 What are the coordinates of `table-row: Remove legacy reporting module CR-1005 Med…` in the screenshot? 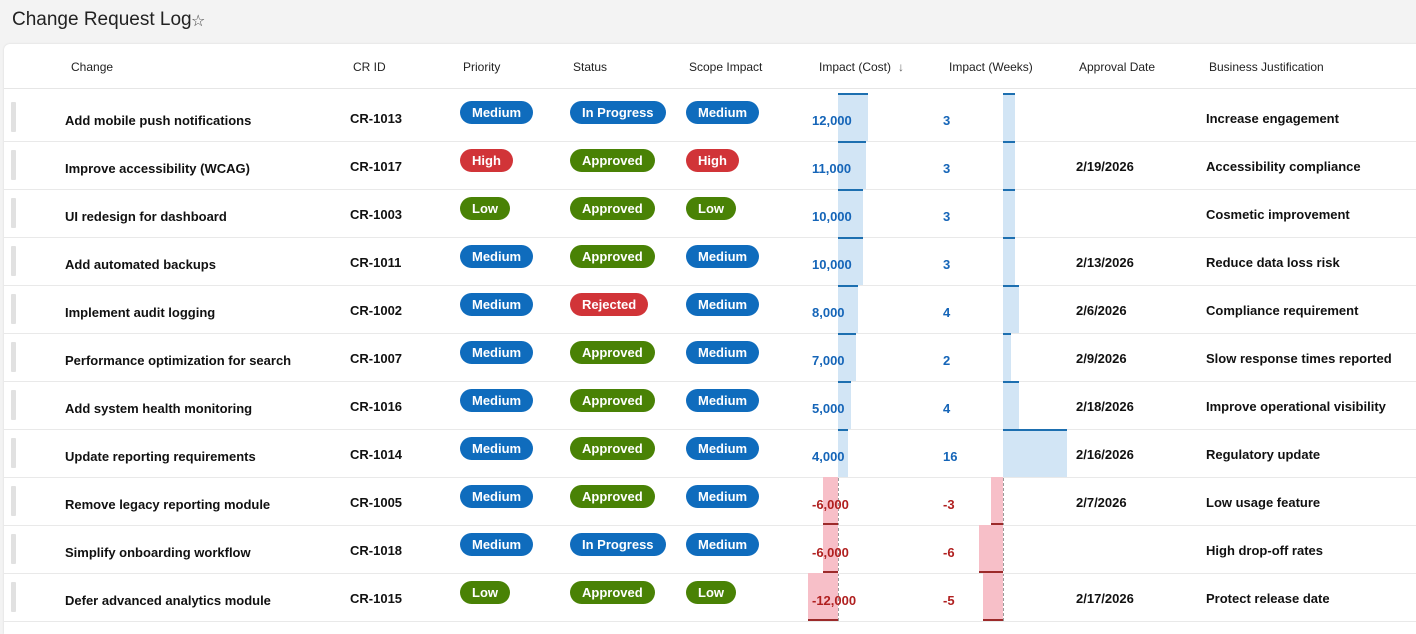 It's located at (710, 501).